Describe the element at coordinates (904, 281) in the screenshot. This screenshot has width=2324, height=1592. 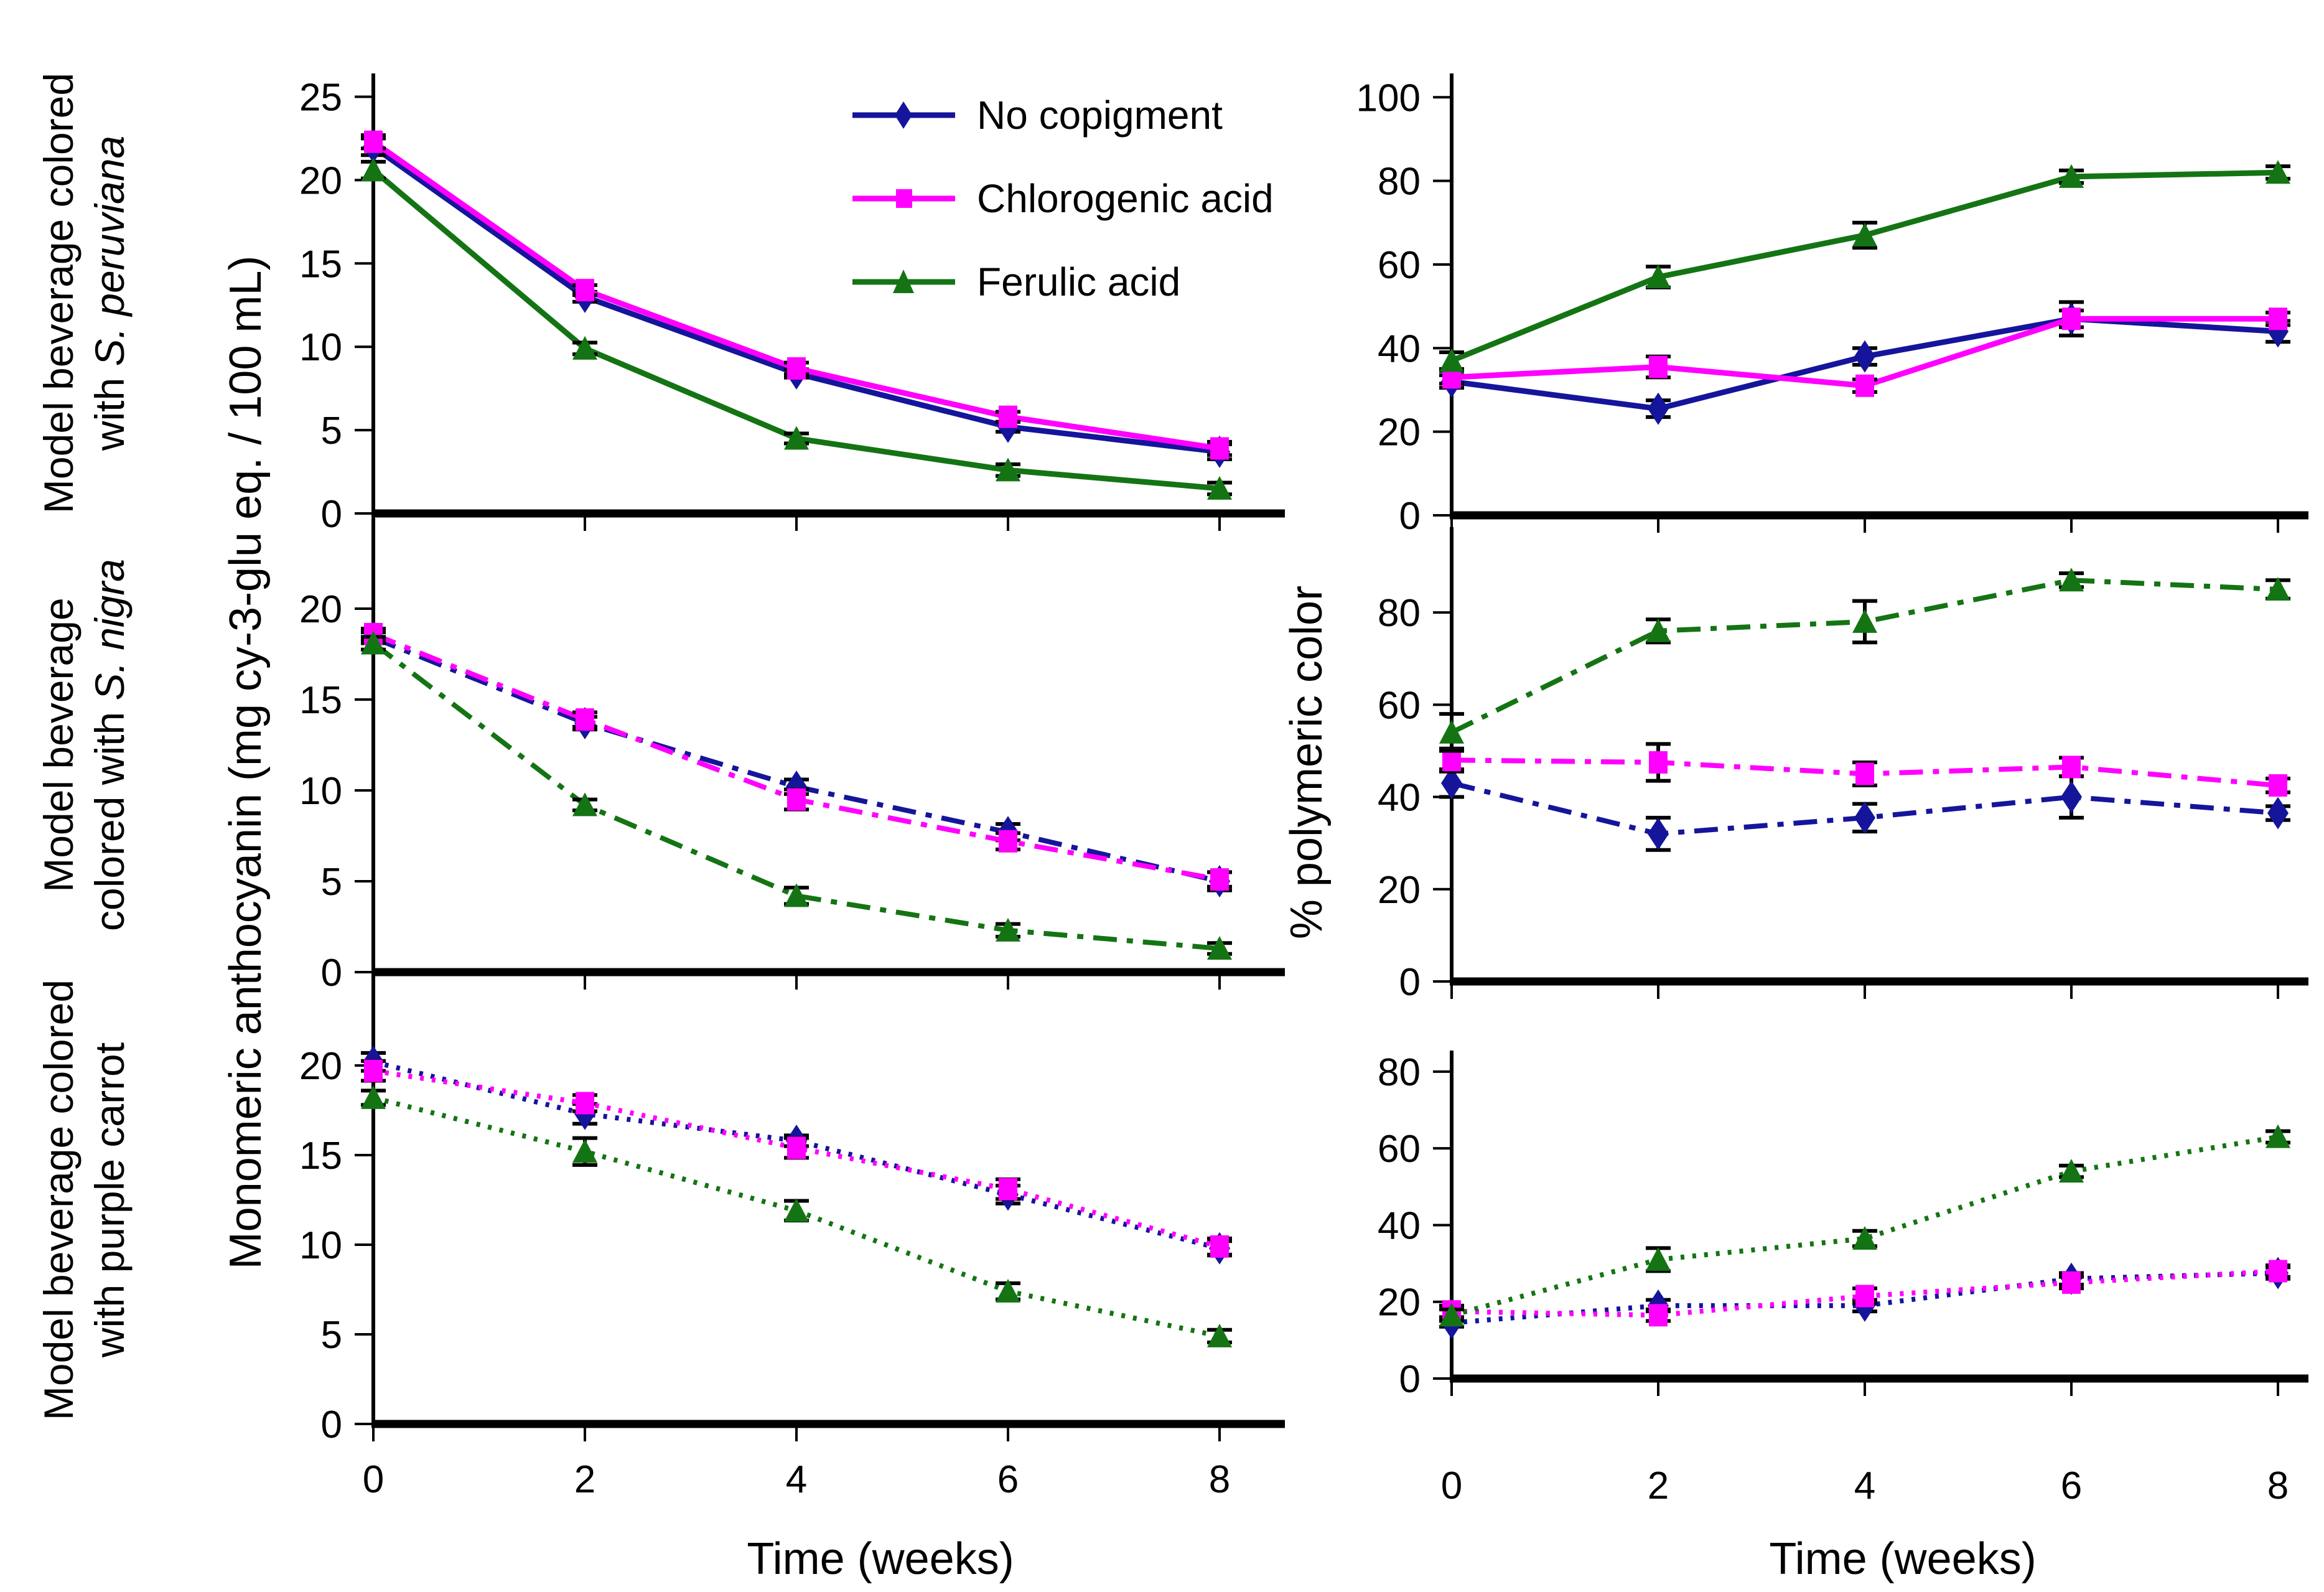
I see `legend-marker-ferulic-acid-icon` at that location.